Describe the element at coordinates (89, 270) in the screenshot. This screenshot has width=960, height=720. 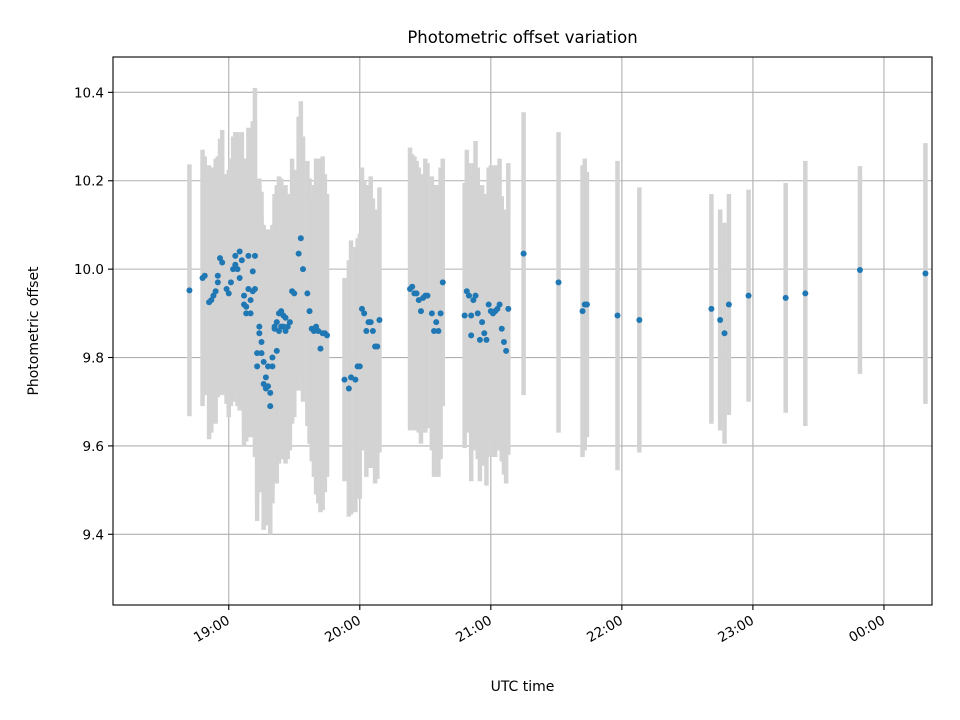
I see `y-tick-label: 10.0` at that location.